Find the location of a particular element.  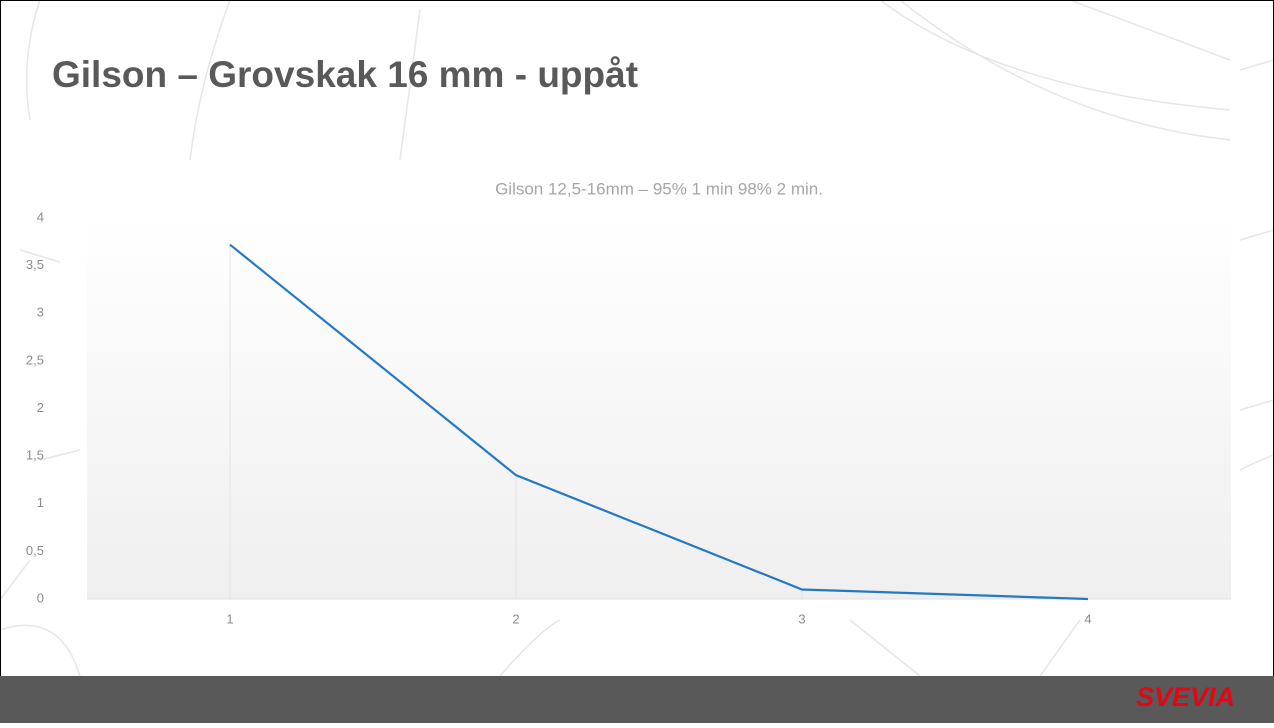

slide-title: Gilson – Grovskak 16 mm - uppåt is located at coordinates (345, 74).